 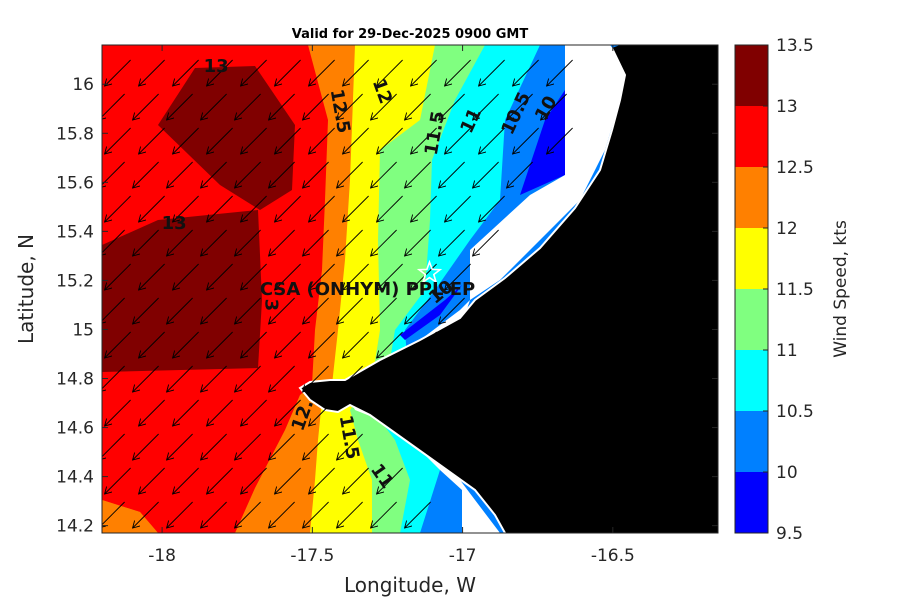 What do you see at coordinates (75, 527) in the screenshot?
I see `y-tick-label: 14.2` at bounding box center [75, 527].